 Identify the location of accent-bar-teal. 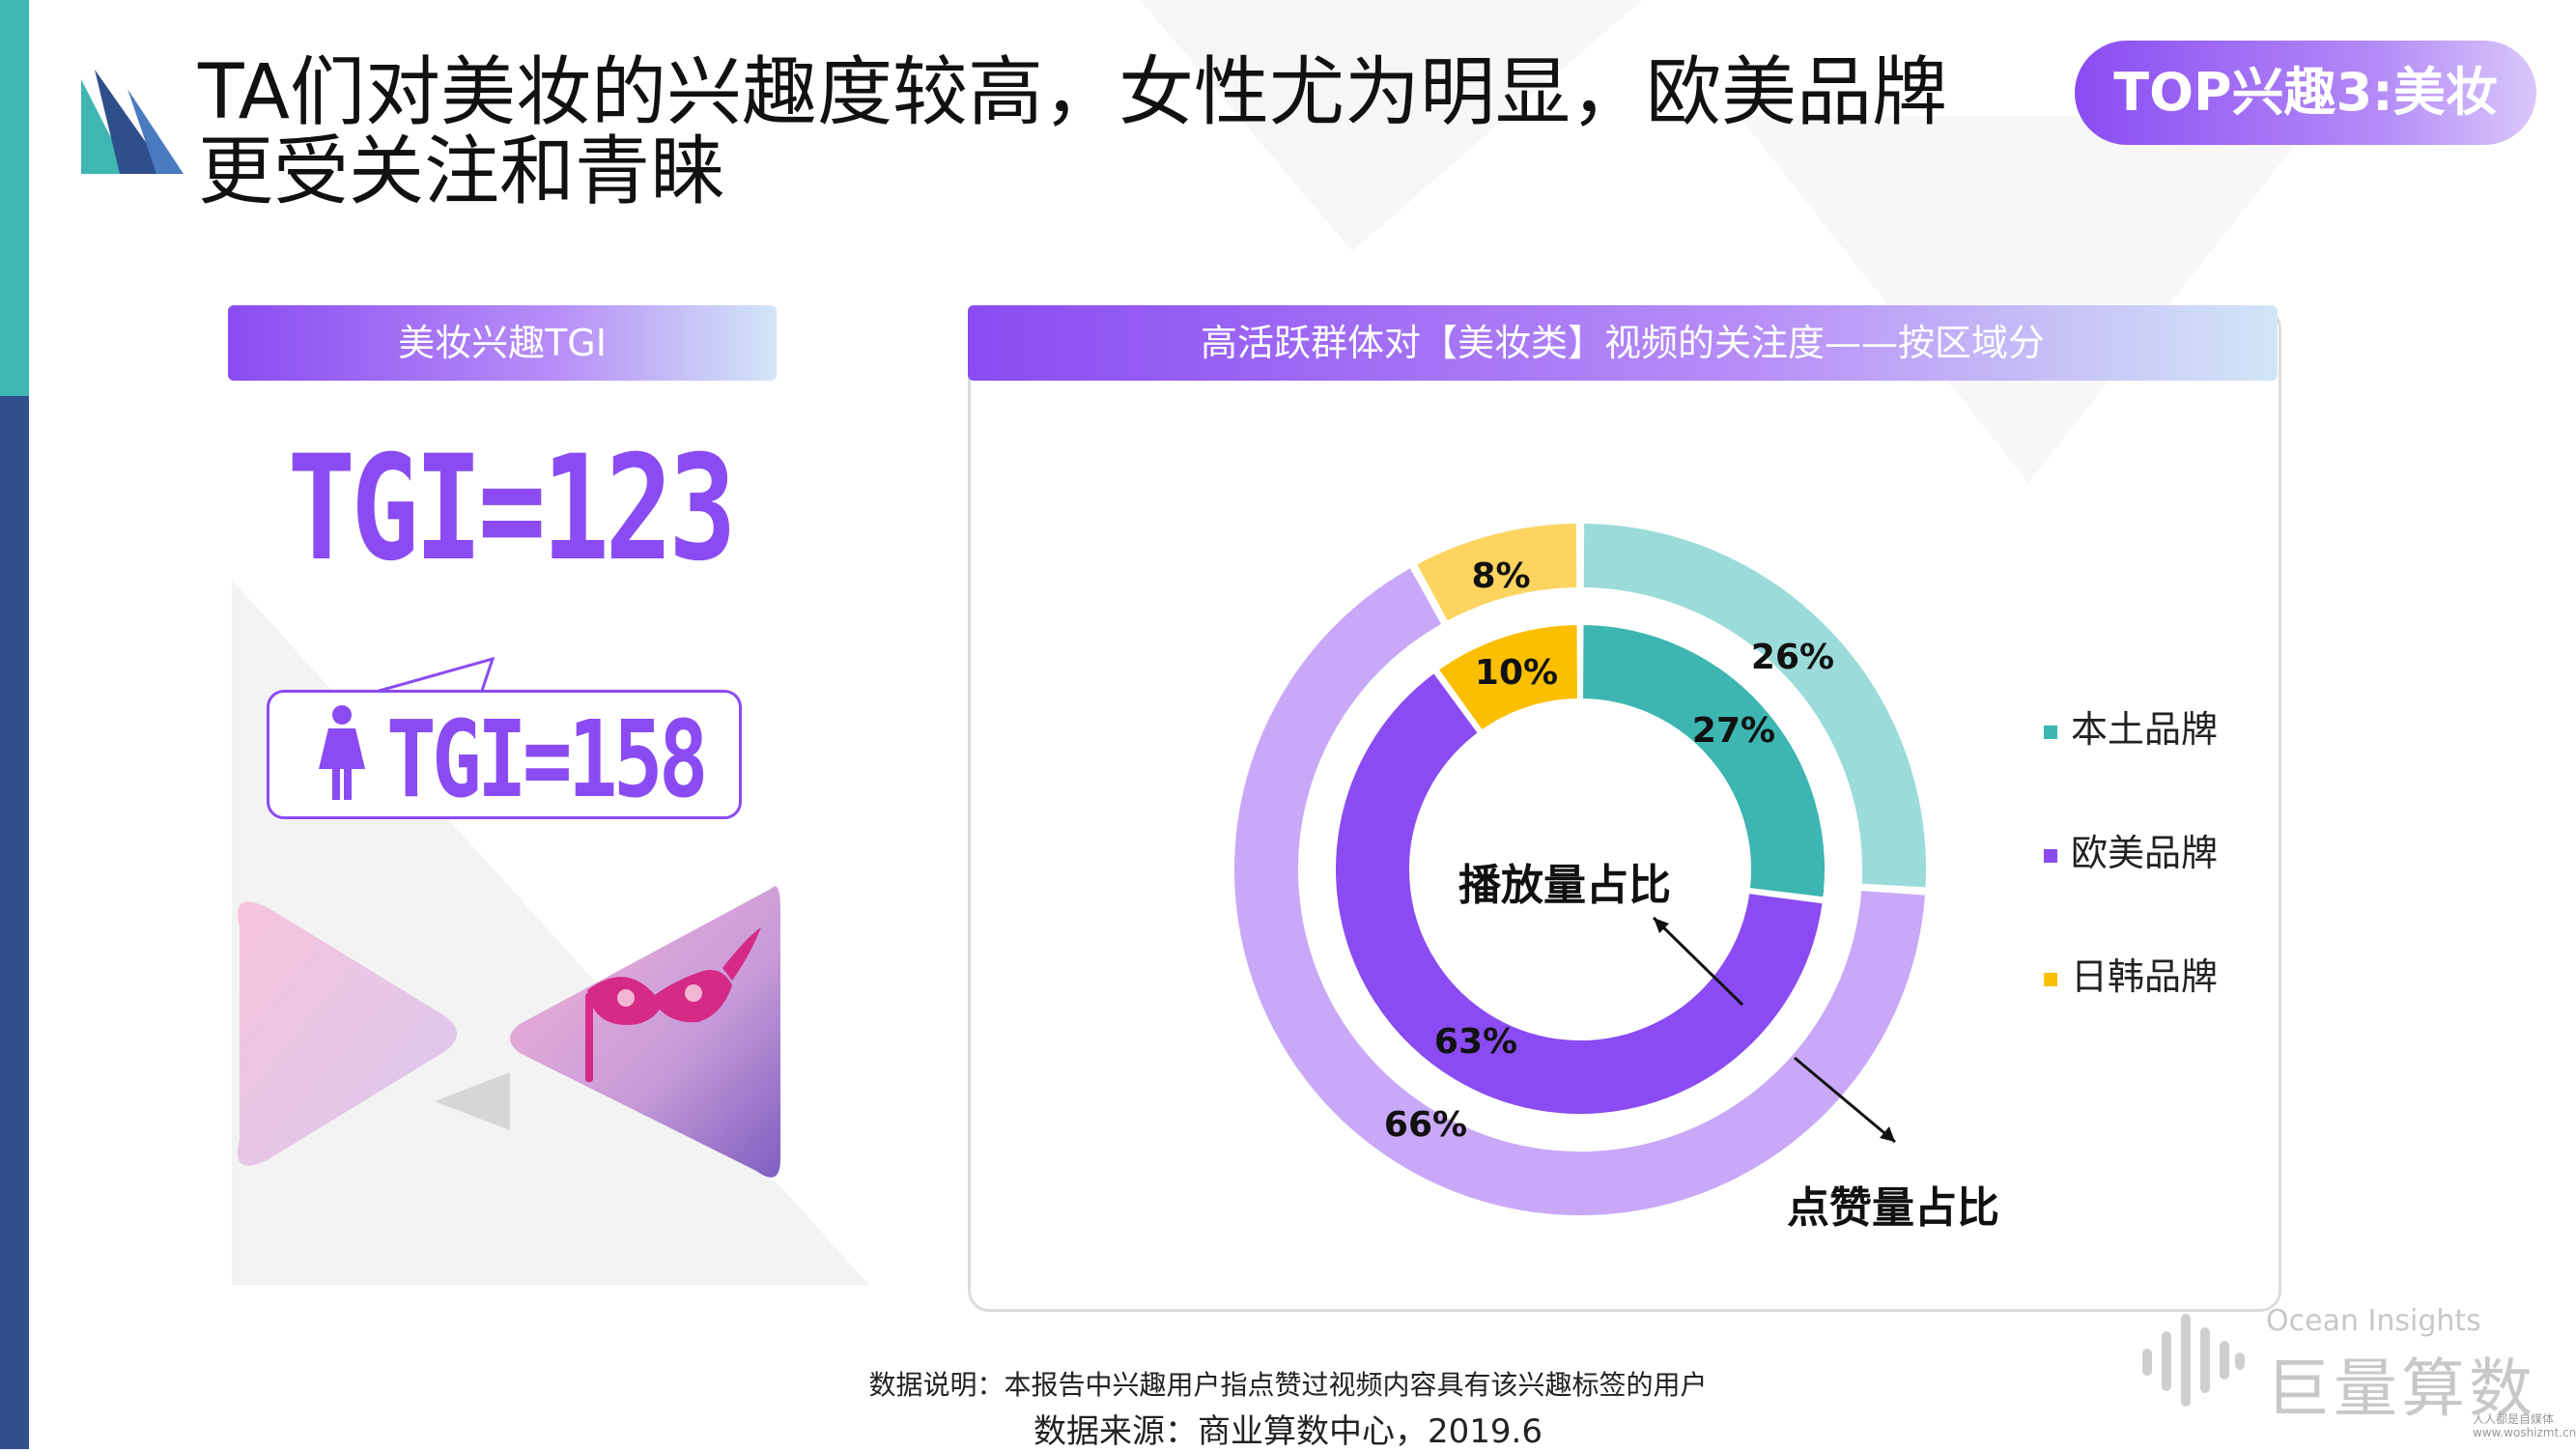
(14, 198).